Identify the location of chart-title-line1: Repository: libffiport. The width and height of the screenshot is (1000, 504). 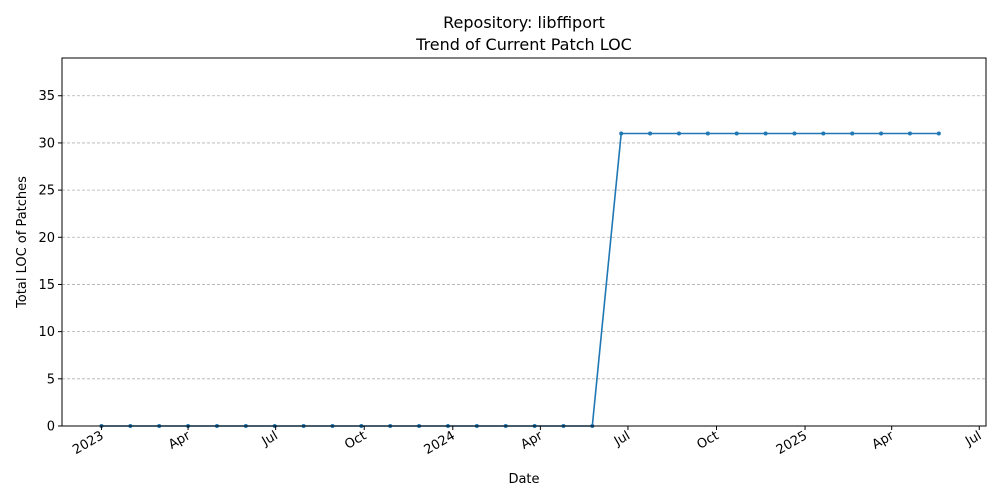
(524, 22).